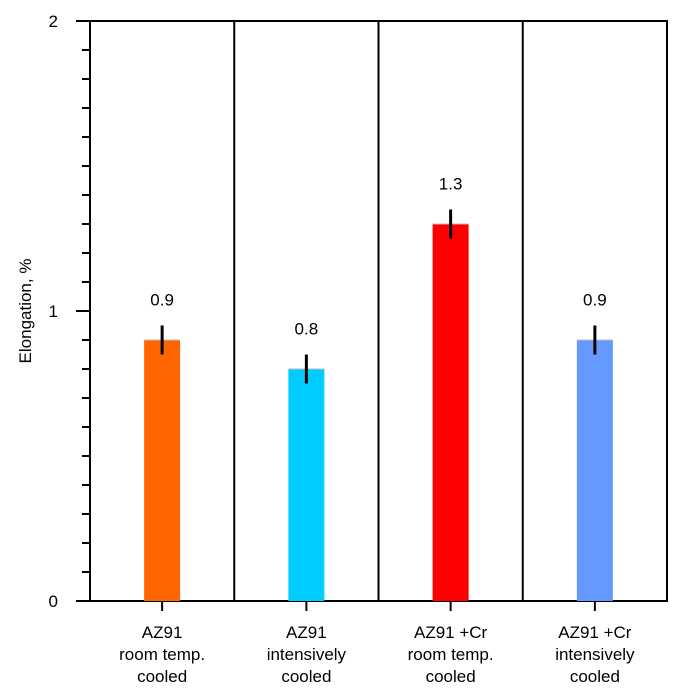  Describe the element at coordinates (451, 184) in the screenshot. I see `data-label: 1.3` at that location.